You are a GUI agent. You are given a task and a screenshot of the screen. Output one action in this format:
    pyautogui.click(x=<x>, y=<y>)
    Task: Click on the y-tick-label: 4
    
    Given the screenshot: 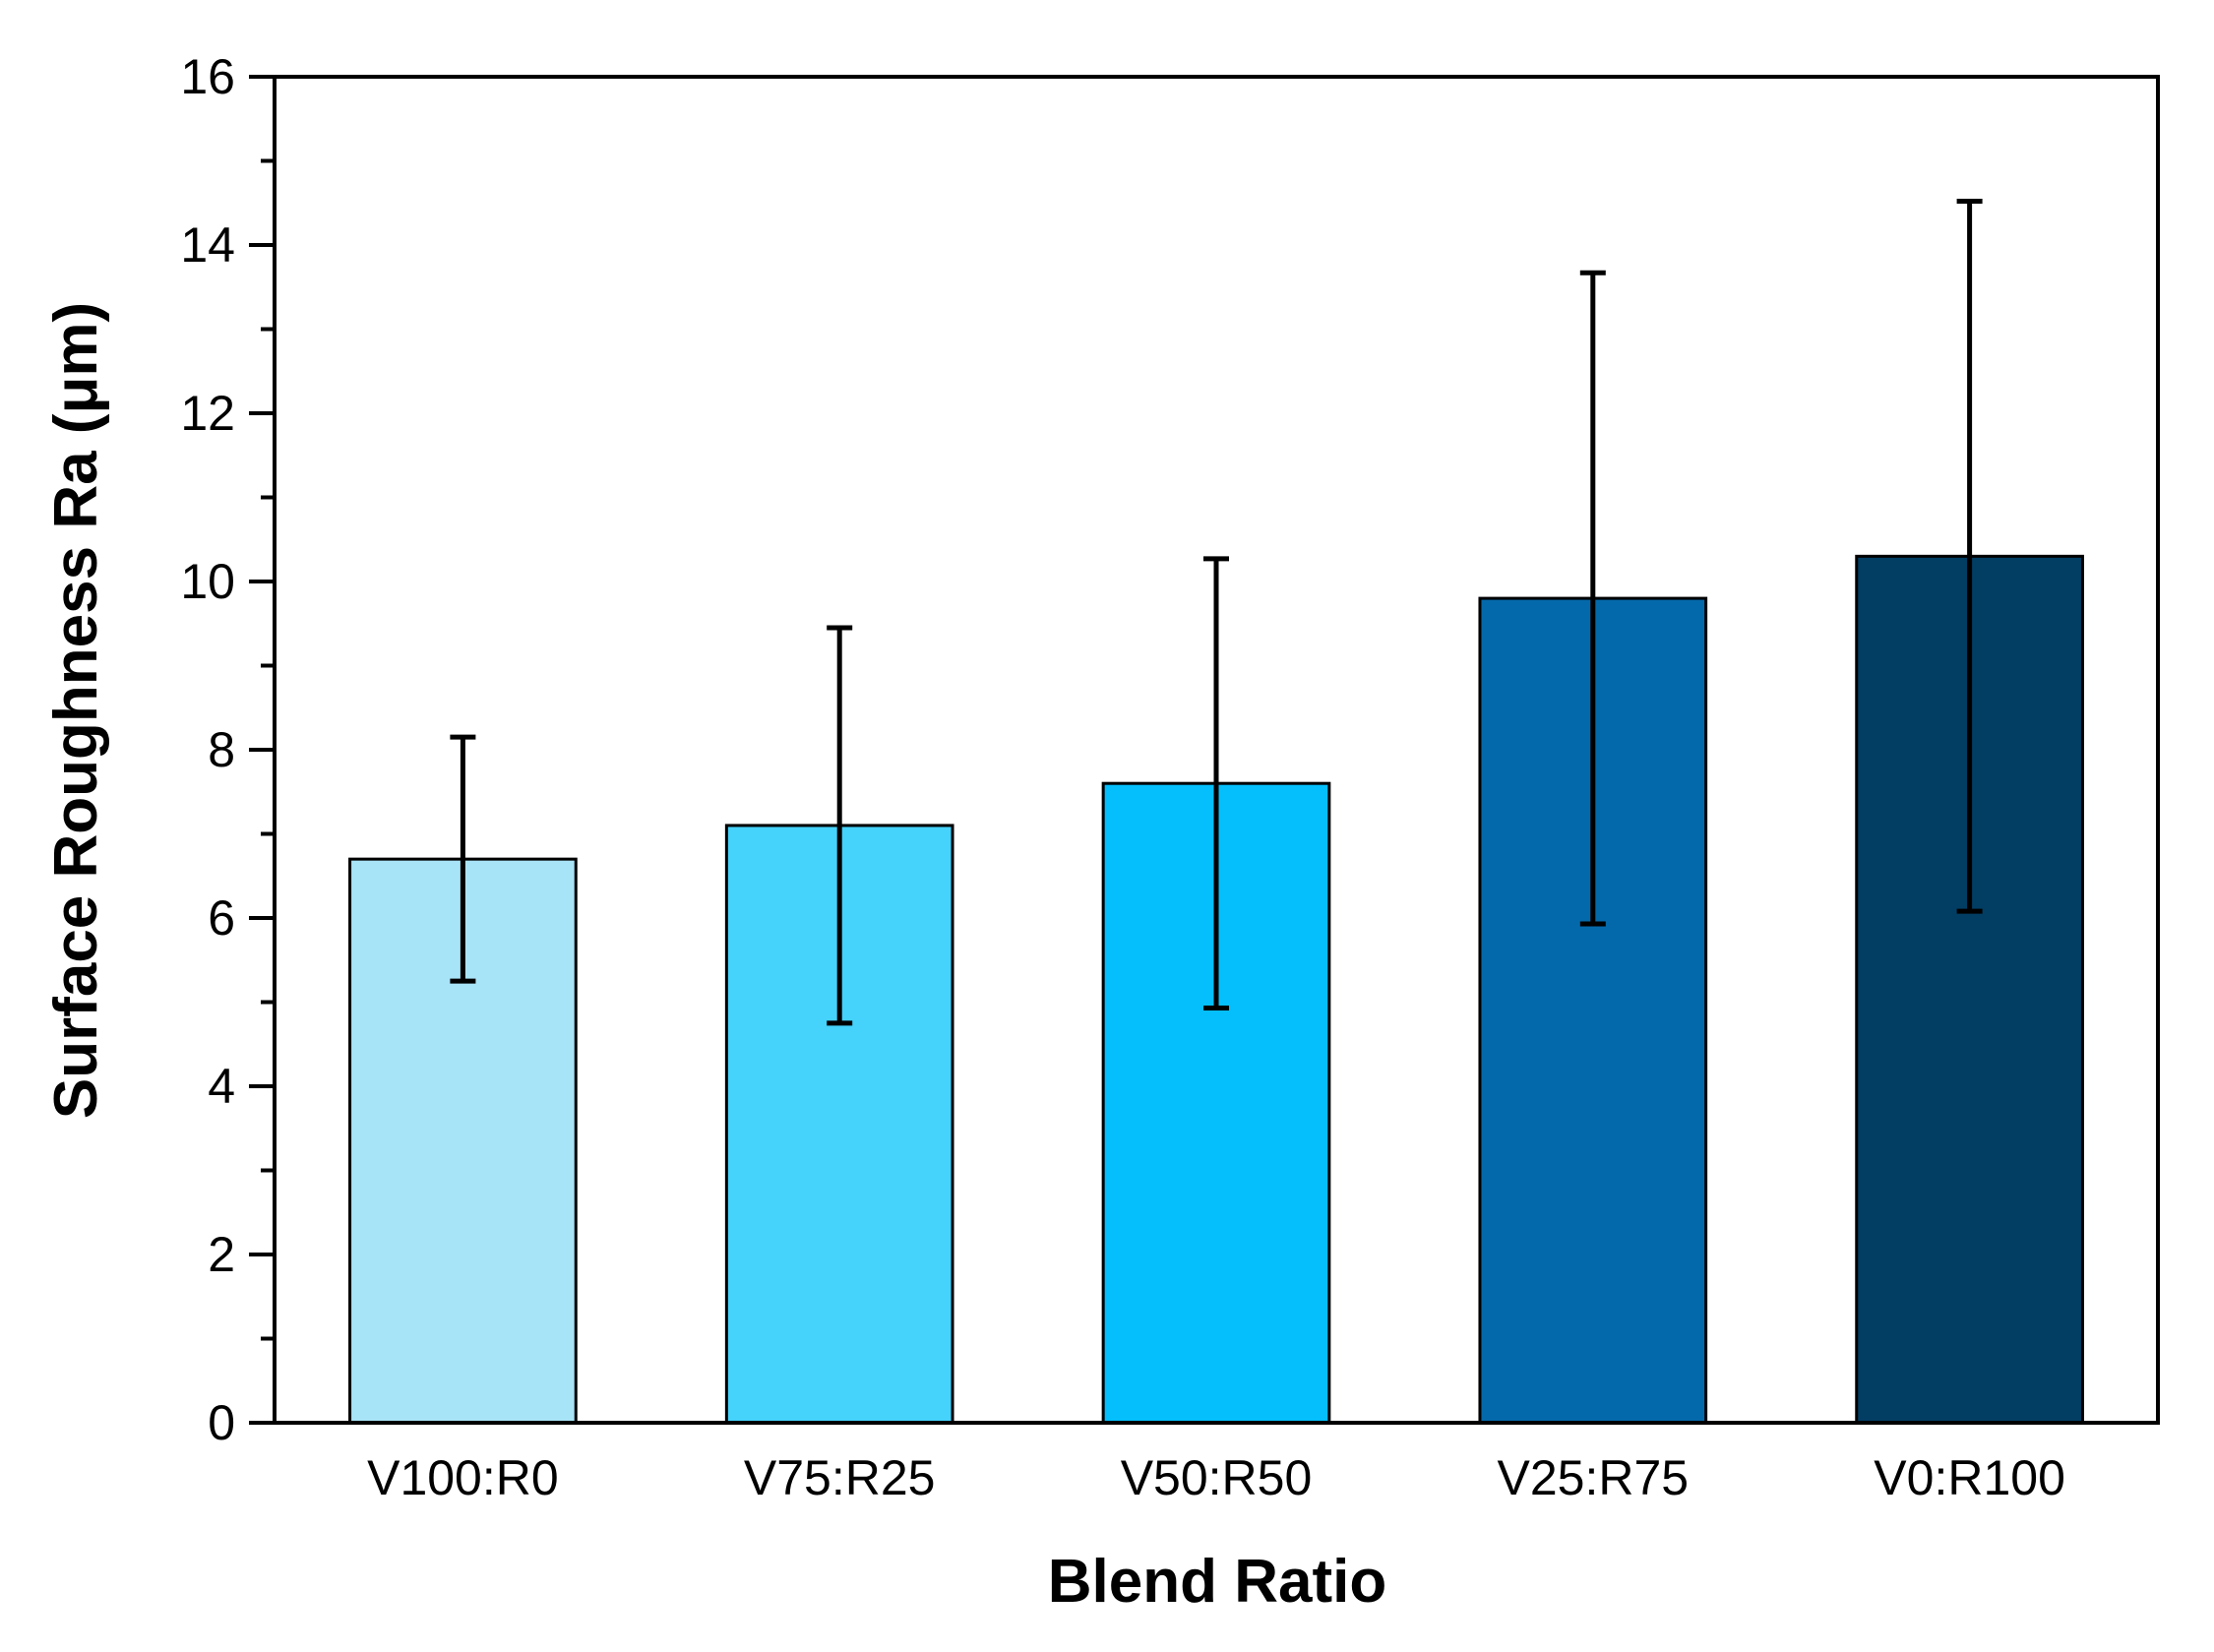 What is the action you would take?
    pyautogui.click(x=222, y=1086)
    